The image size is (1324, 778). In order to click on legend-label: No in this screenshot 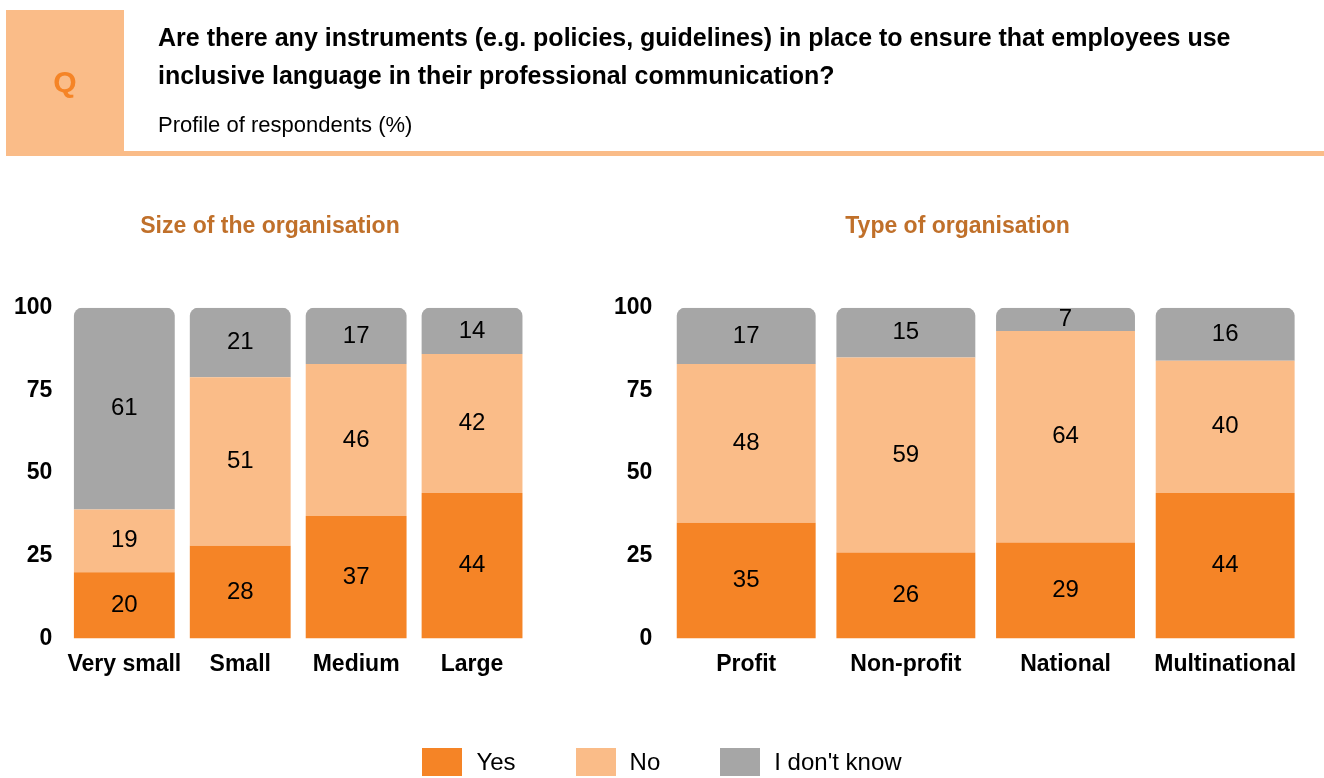, I will do `click(645, 762)`.